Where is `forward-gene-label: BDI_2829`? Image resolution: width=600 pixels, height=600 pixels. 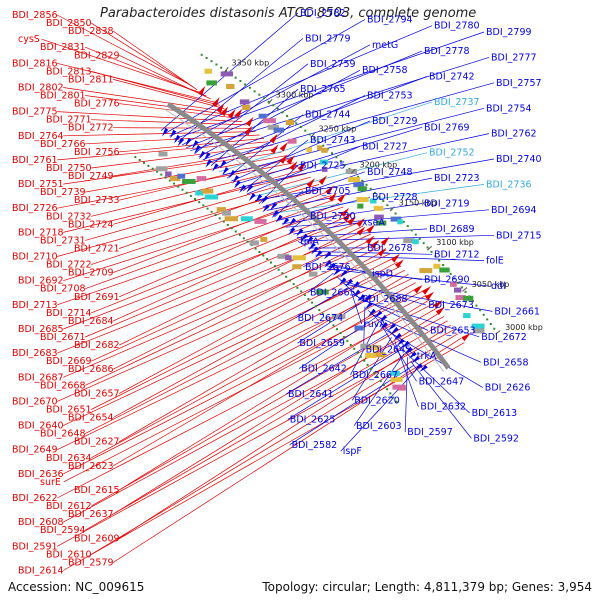
forward-gene-label: BDI_2829 is located at coordinates (97, 55).